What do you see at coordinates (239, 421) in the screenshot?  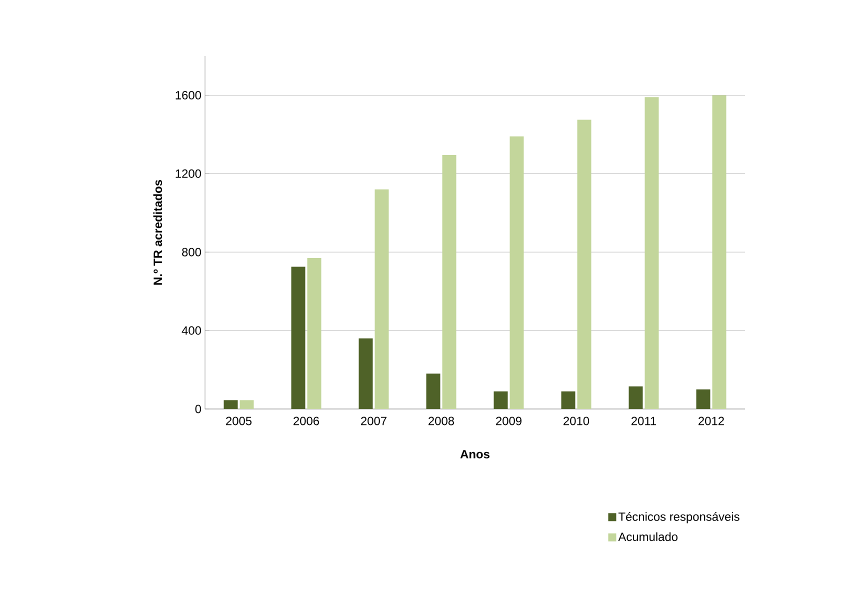 I see `x-tick-label: 2005` at bounding box center [239, 421].